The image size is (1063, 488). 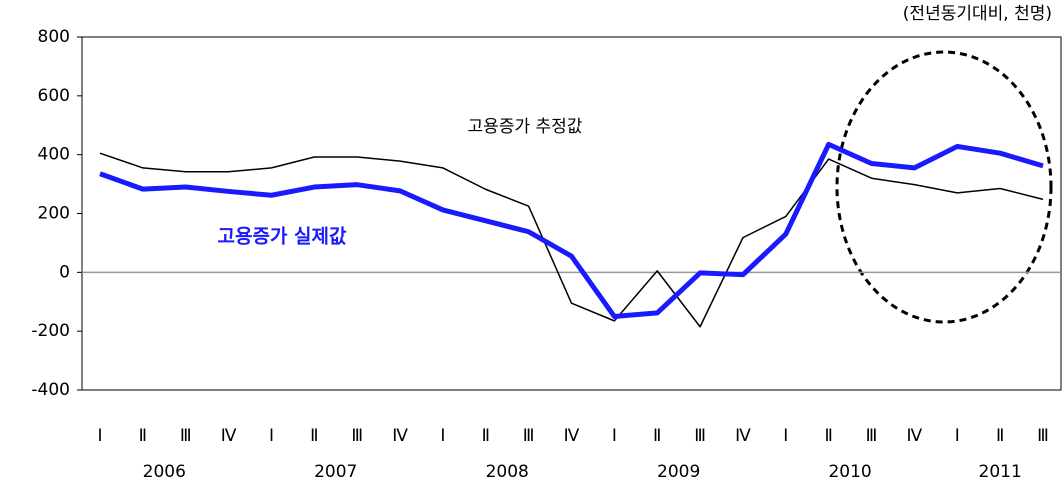 I want to click on y-tick-label: 400, so click(x=54, y=155).